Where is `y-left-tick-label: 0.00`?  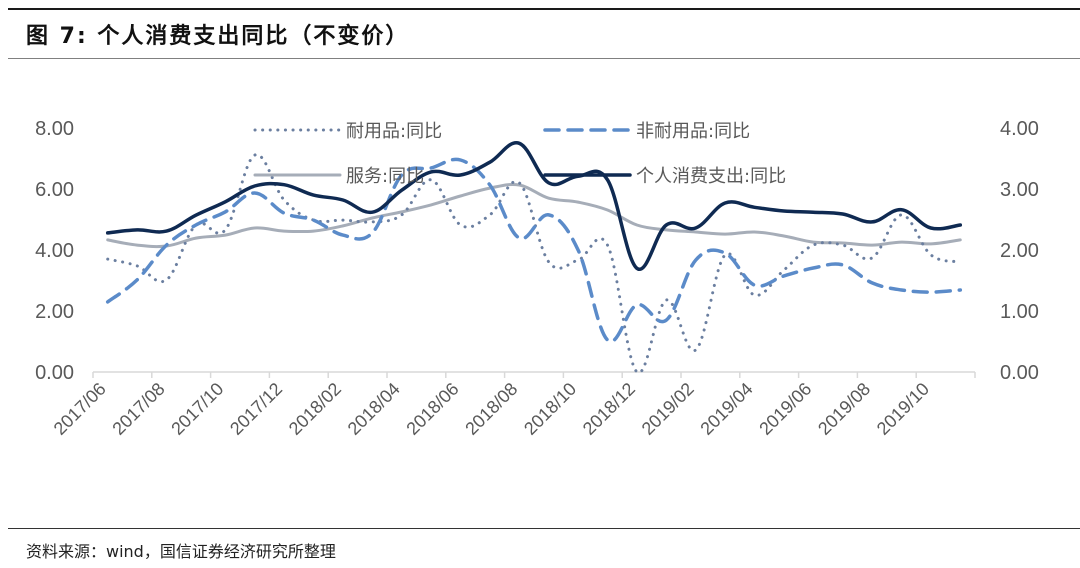 y-left-tick-label: 0.00 is located at coordinates (54, 373).